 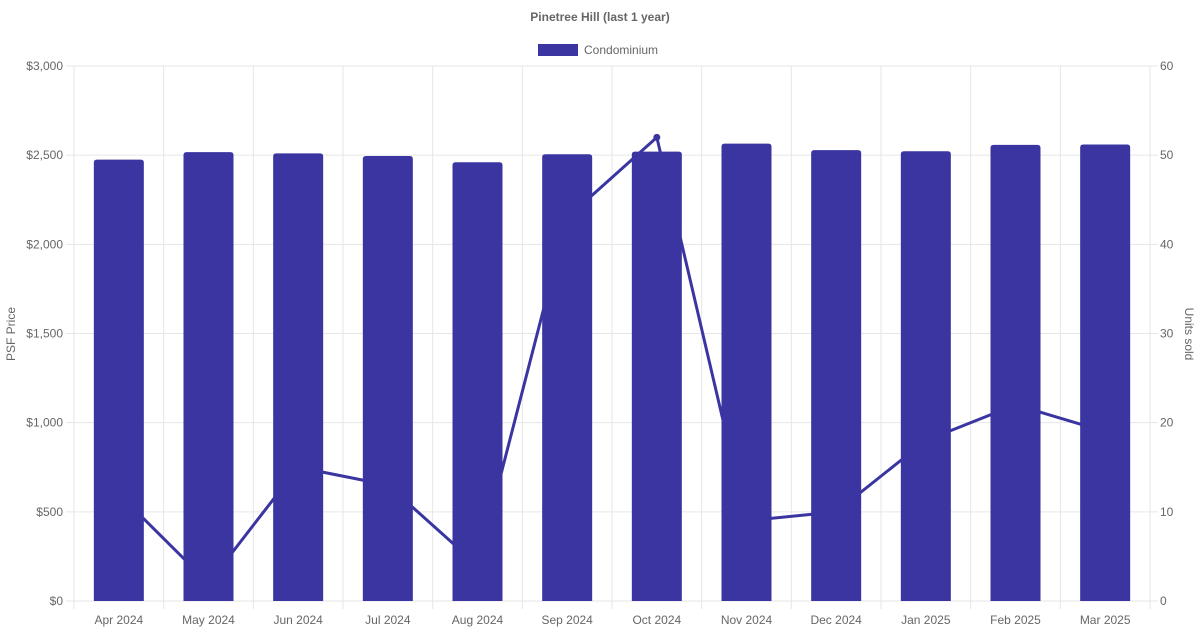 I want to click on x-tick-label: Sep 2024, so click(x=567, y=620).